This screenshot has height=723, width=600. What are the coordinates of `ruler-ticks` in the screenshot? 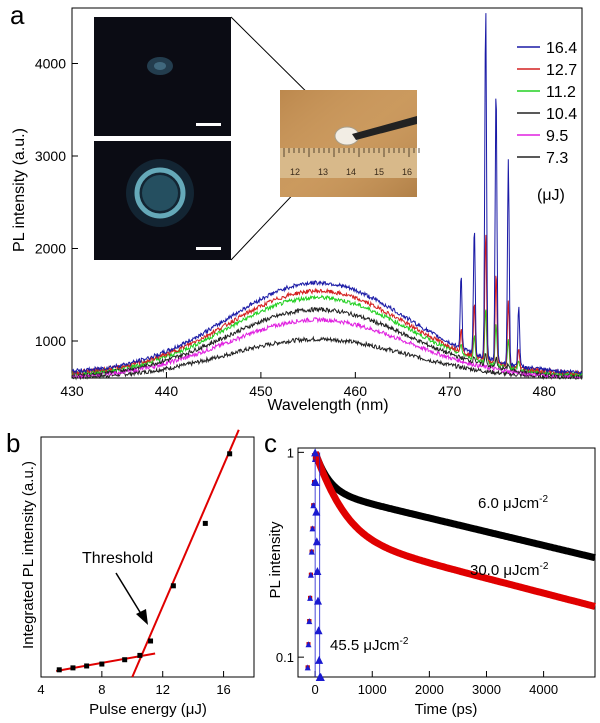 It's located at (351, 152).